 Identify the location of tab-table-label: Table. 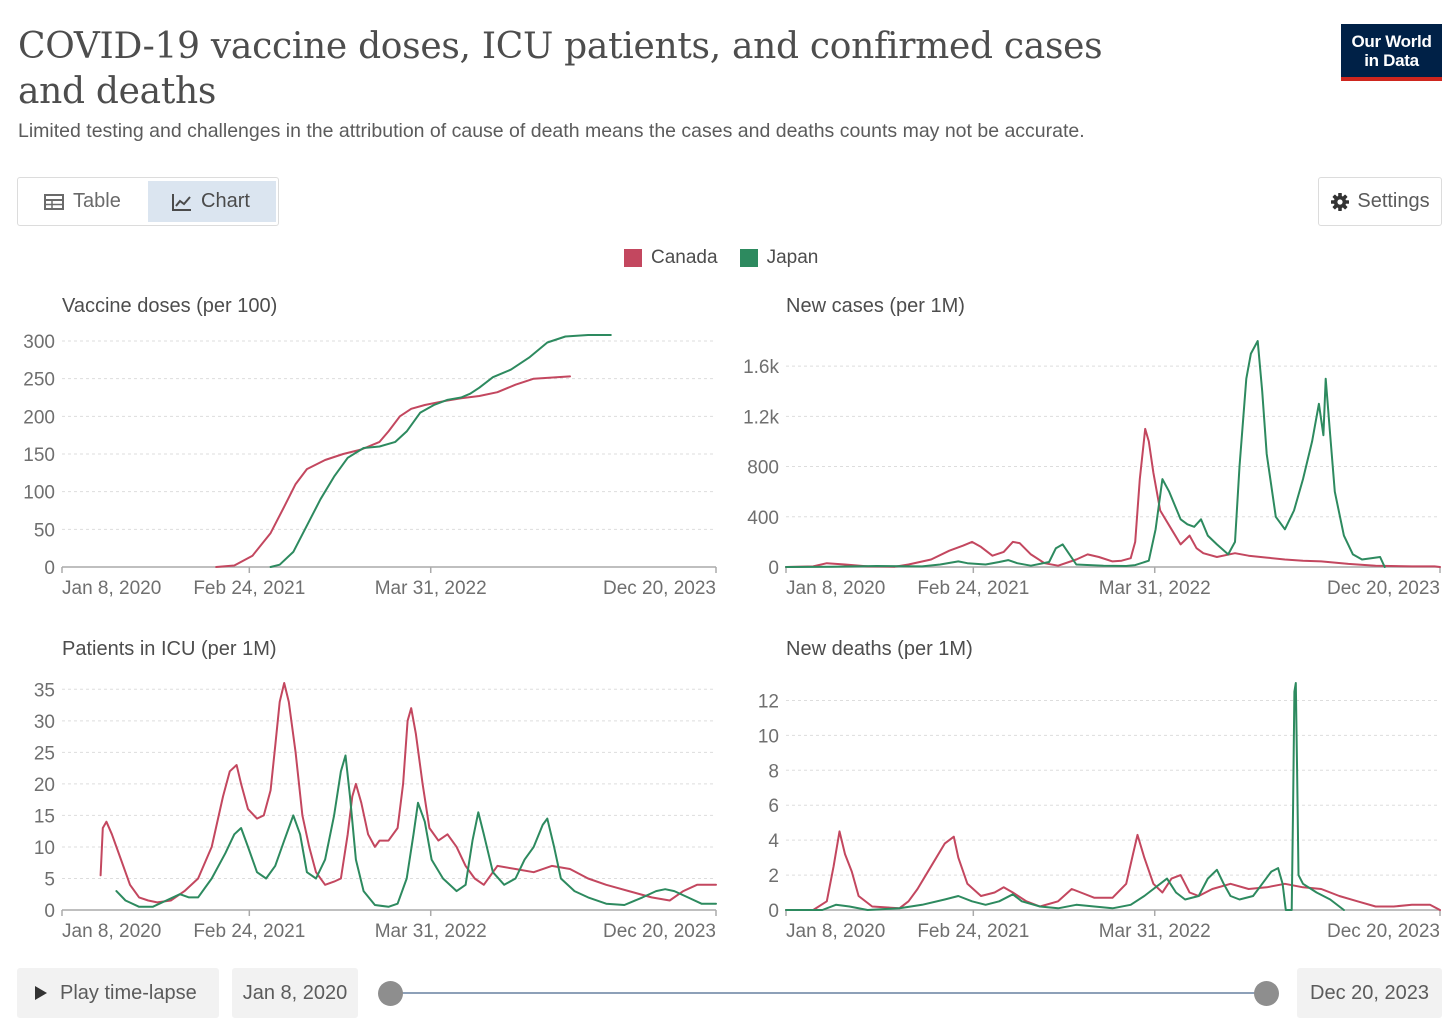
(97, 201).